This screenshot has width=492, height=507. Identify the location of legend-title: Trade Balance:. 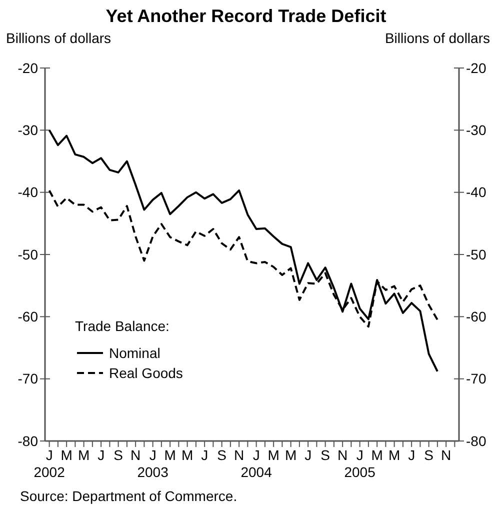
(122, 326).